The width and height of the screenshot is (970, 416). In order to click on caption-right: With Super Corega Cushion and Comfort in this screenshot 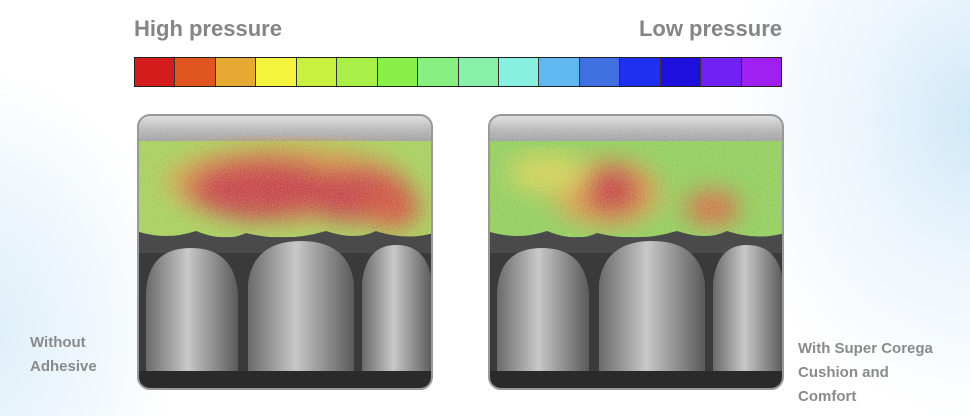, I will do `click(865, 372)`.